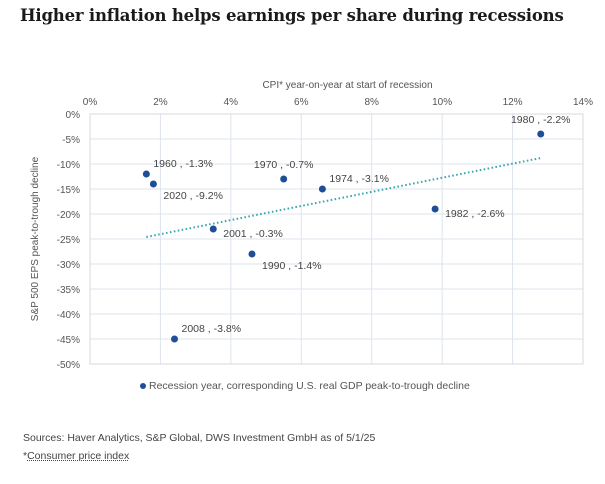  I want to click on data-label: 1960 , -1.3%, so click(183, 164).